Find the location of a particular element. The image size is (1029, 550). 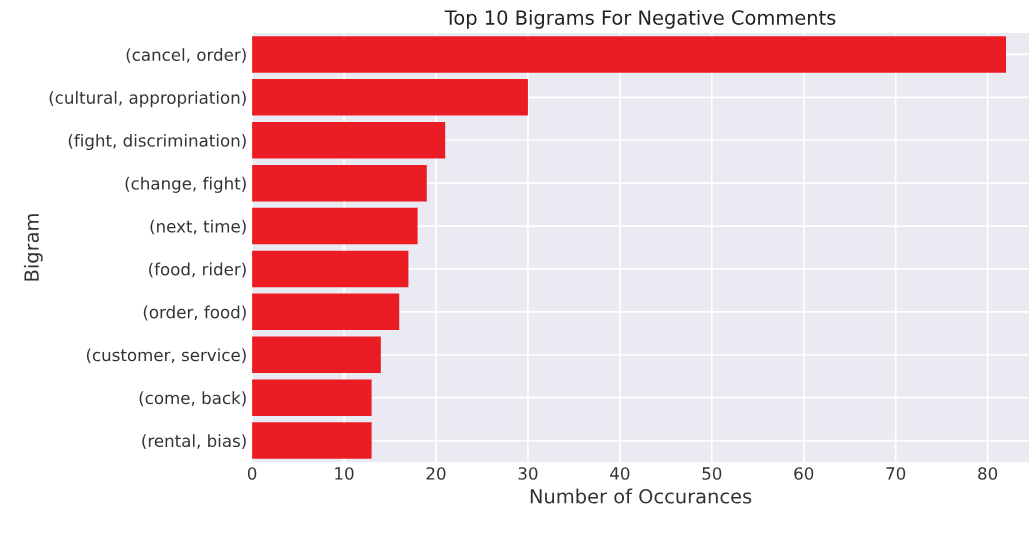

x-tick-label: 60 is located at coordinates (804, 473).